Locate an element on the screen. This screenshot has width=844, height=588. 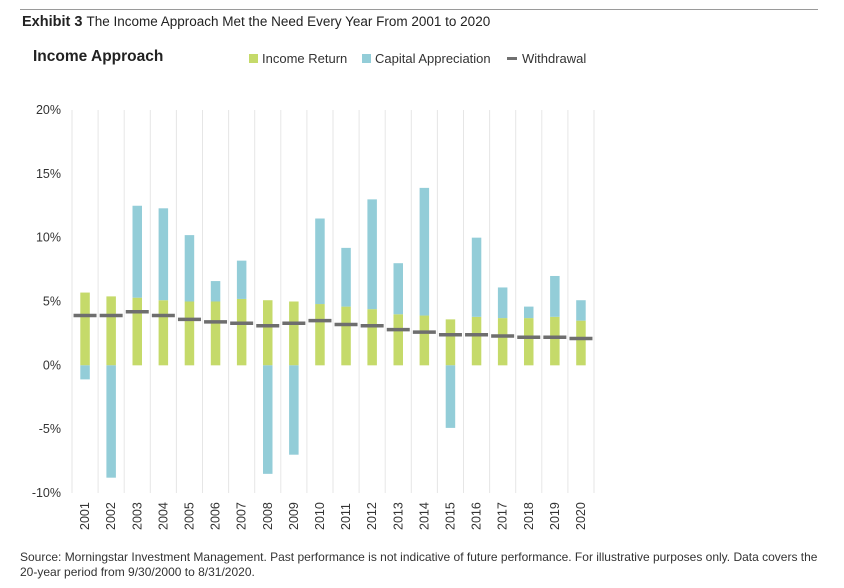
x-tick-label: 2009 is located at coordinates (294, 516).